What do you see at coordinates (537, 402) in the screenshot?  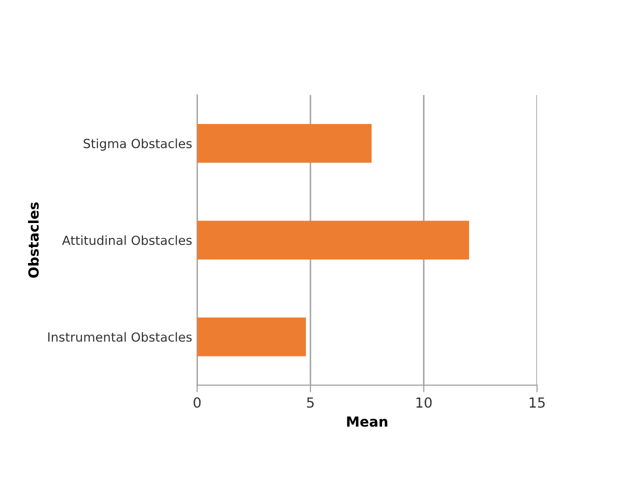 I see `x-tick-label: 15` at bounding box center [537, 402].